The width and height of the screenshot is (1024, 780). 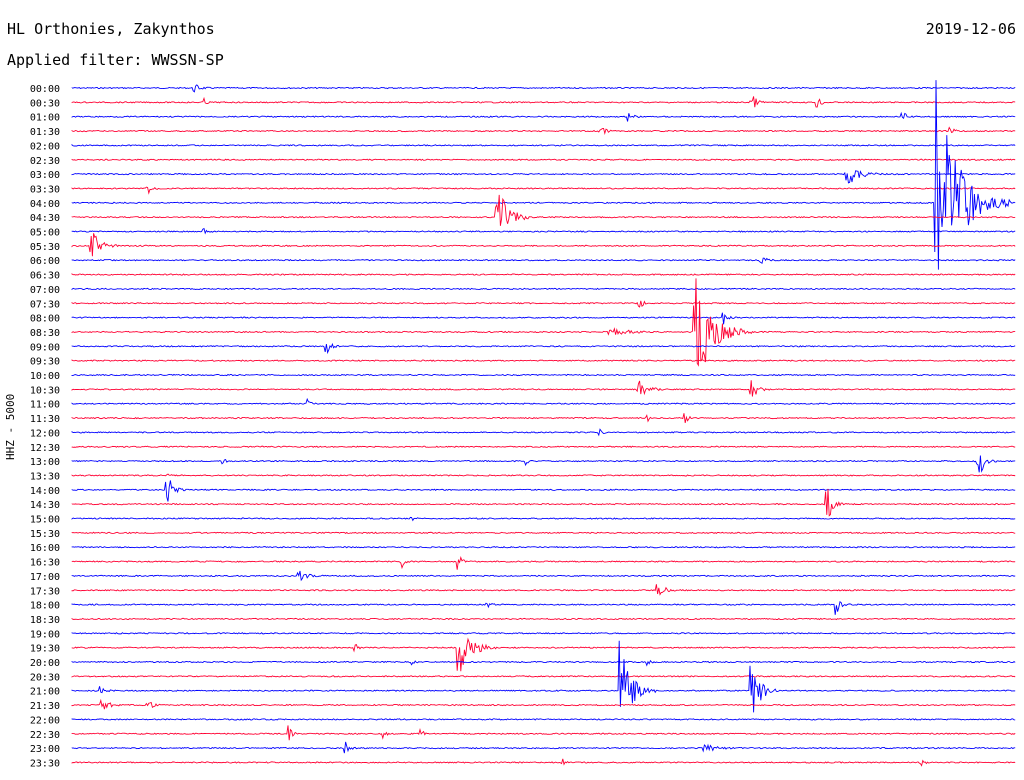 What do you see at coordinates (45, 634) in the screenshot?
I see `row-time-label: 19:00` at bounding box center [45, 634].